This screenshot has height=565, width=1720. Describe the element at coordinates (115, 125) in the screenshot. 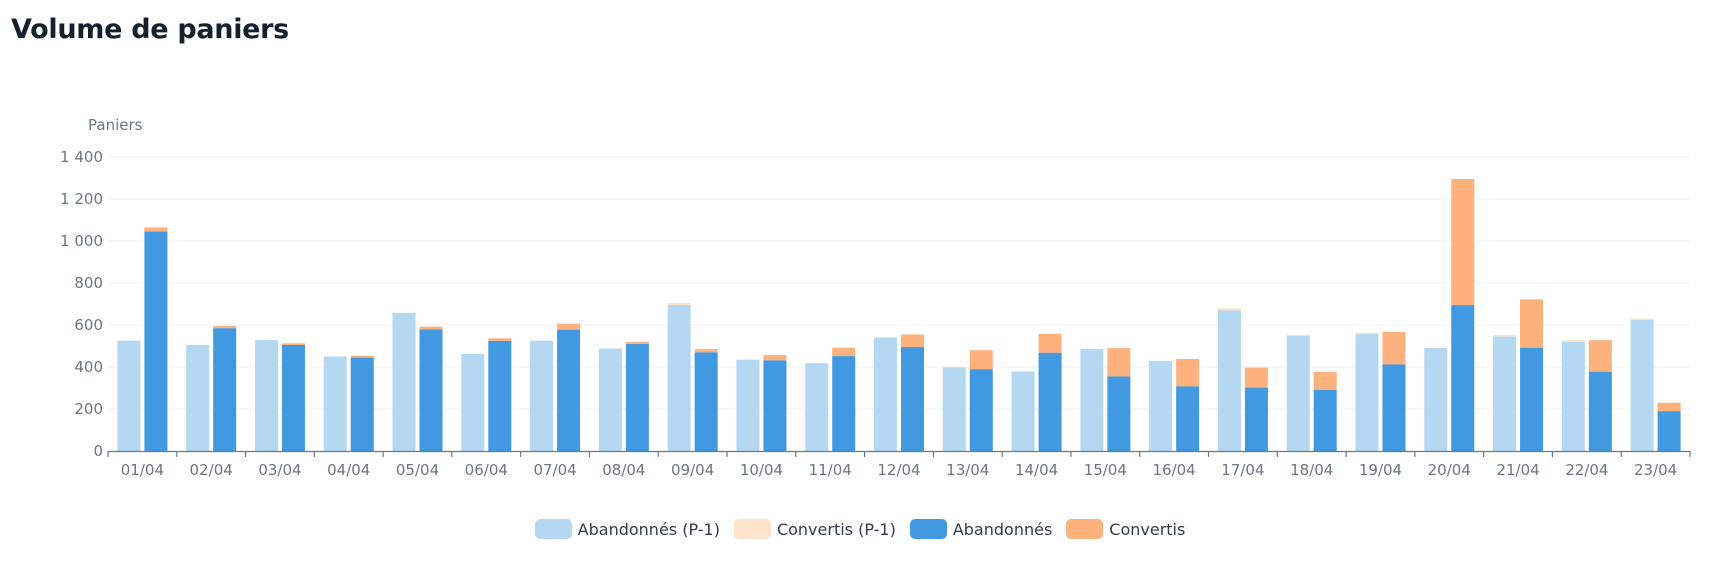

I see `y-axis-label: Paniers` at that location.